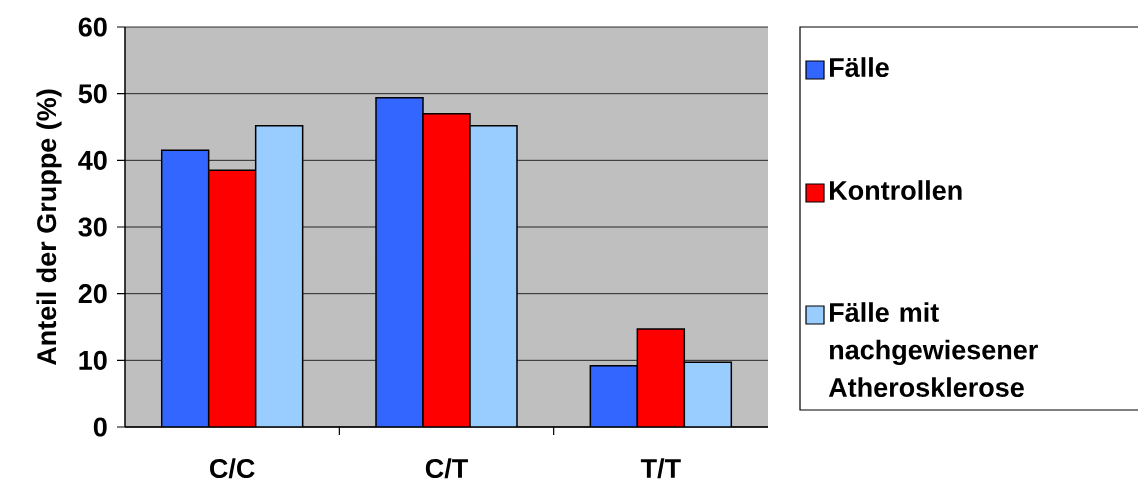 The height and width of the screenshot is (488, 1138). What do you see at coordinates (92, 94) in the screenshot?
I see `y-tick-label: 50` at bounding box center [92, 94].